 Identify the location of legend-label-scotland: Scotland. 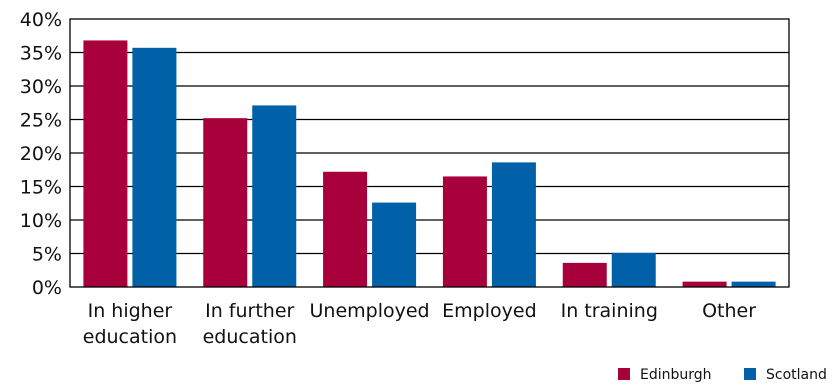
(796, 375).